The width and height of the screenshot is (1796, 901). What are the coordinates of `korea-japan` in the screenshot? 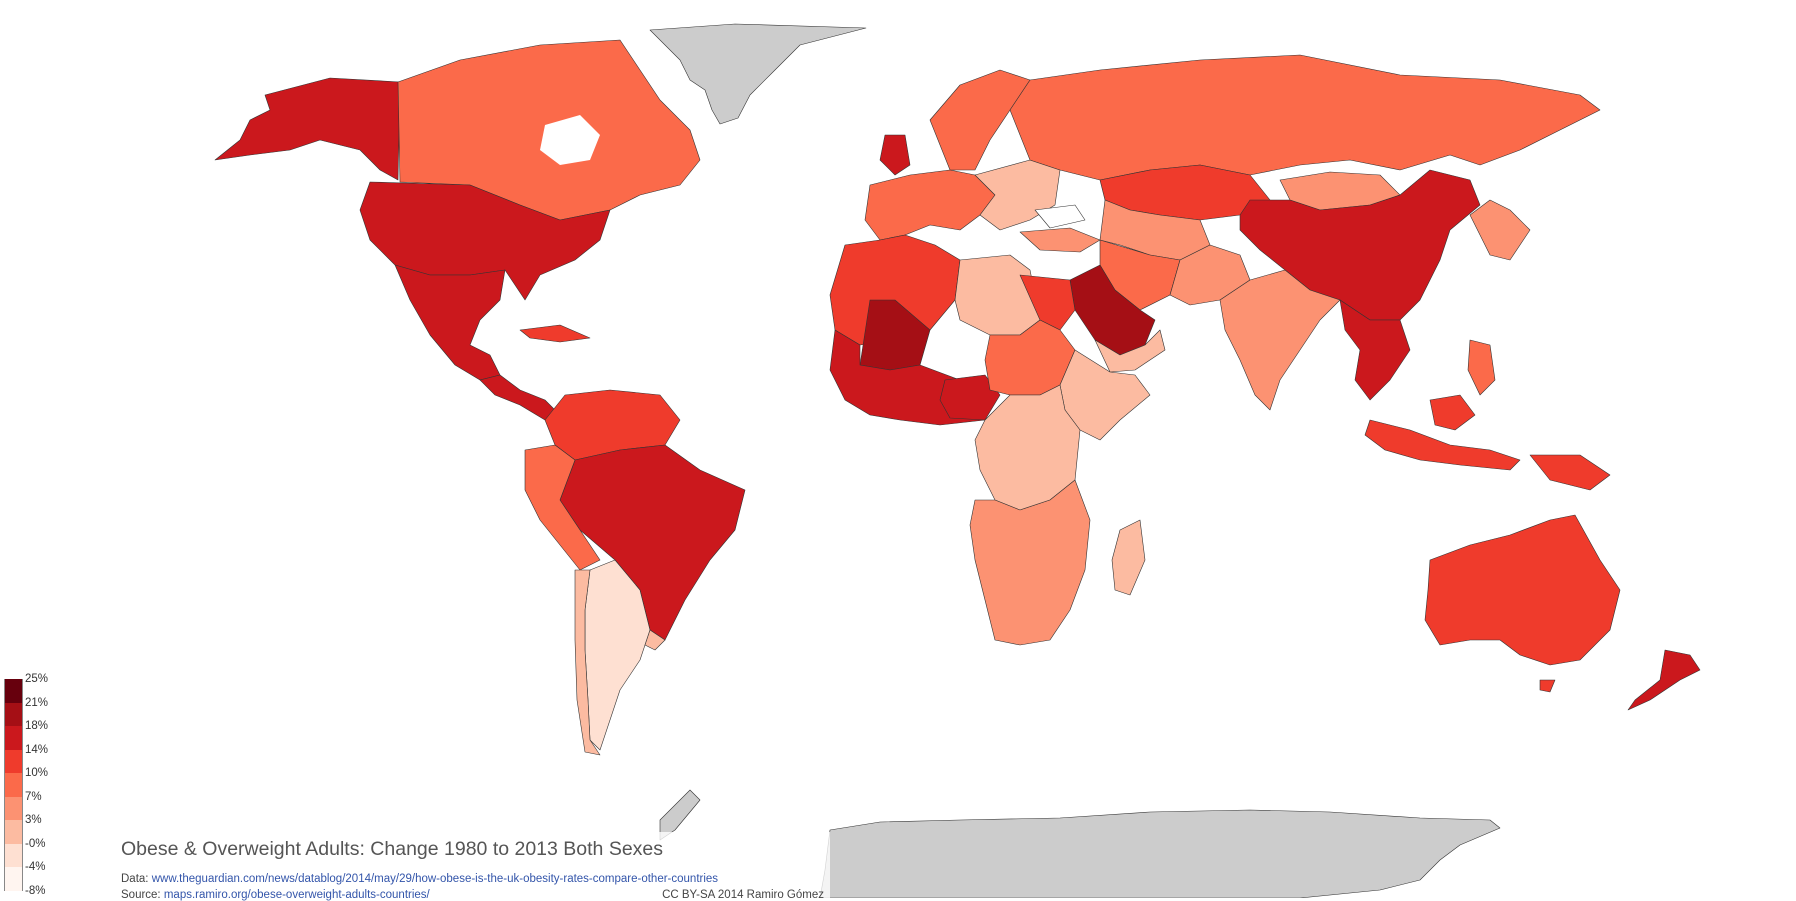 It's located at (1500, 230).